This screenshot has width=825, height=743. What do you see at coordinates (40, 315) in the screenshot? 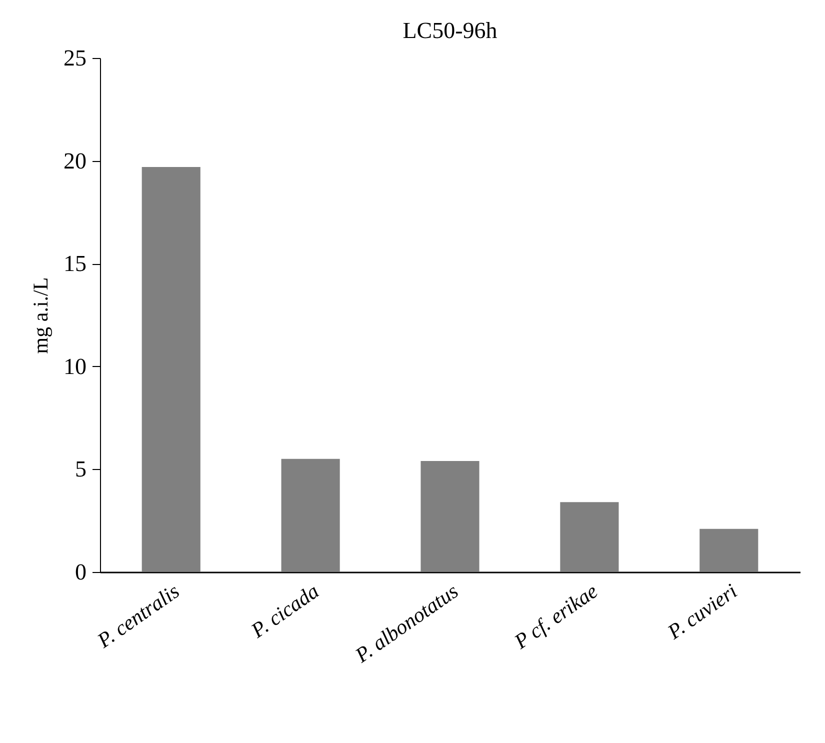
I see `y-axis-title: mg a.i./L` at bounding box center [40, 315].